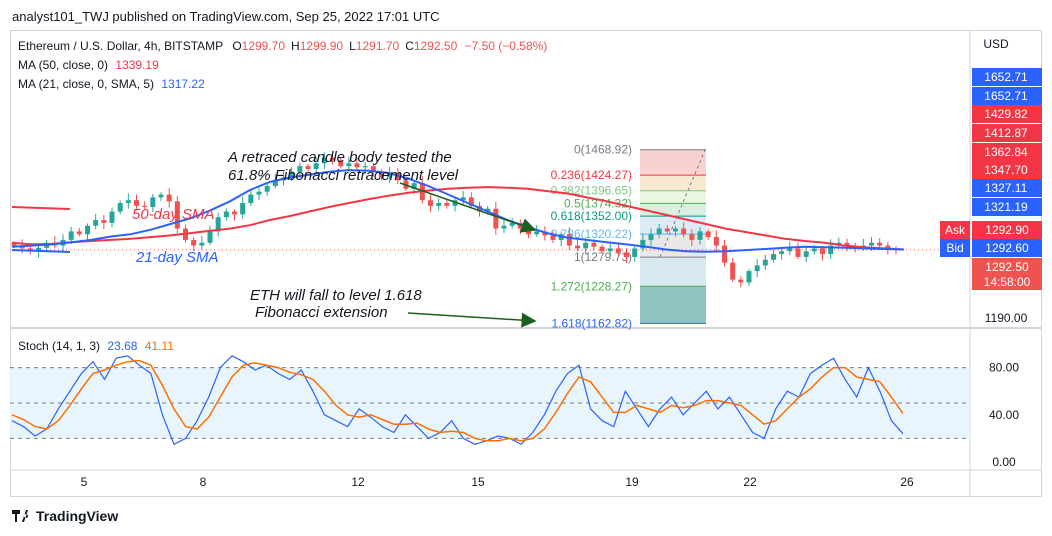  Describe the element at coordinates (954, 248) in the screenshot. I see `bid-label: Bid` at that location.